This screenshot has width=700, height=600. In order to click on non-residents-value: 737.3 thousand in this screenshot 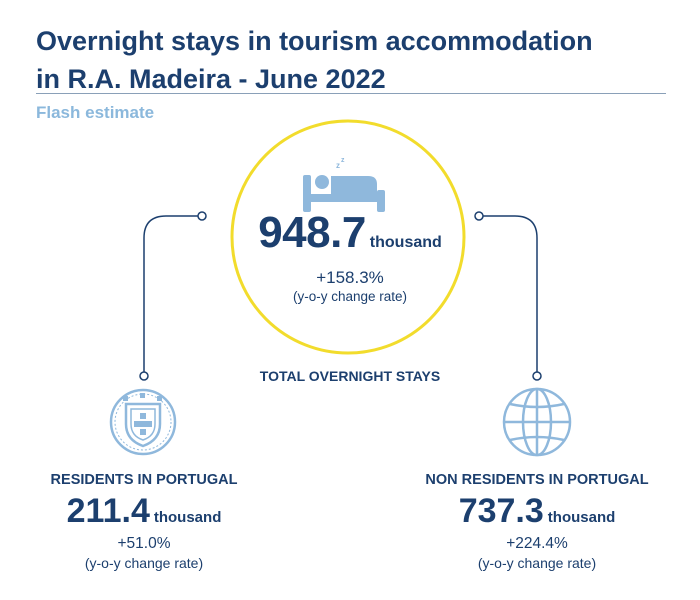, I will do `click(537, 511)`.